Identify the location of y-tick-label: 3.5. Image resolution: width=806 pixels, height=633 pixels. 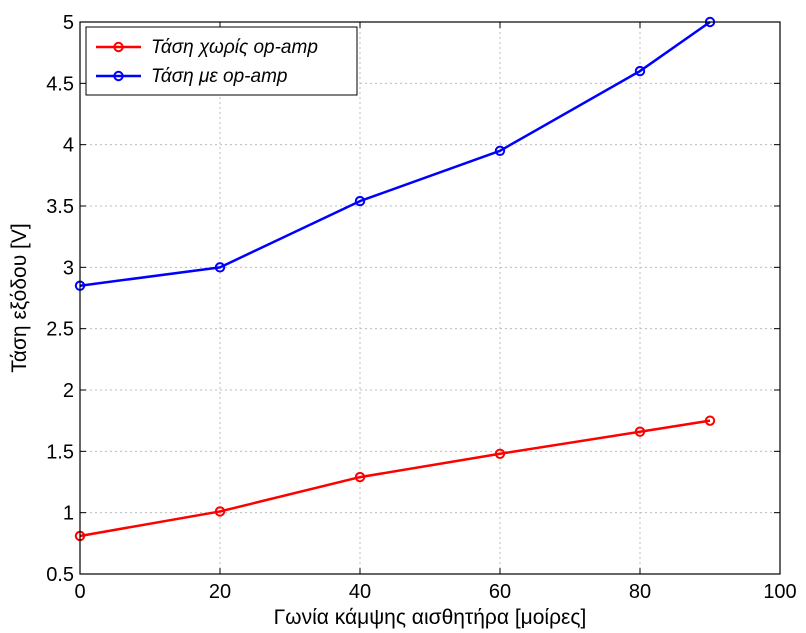
(60, 207).